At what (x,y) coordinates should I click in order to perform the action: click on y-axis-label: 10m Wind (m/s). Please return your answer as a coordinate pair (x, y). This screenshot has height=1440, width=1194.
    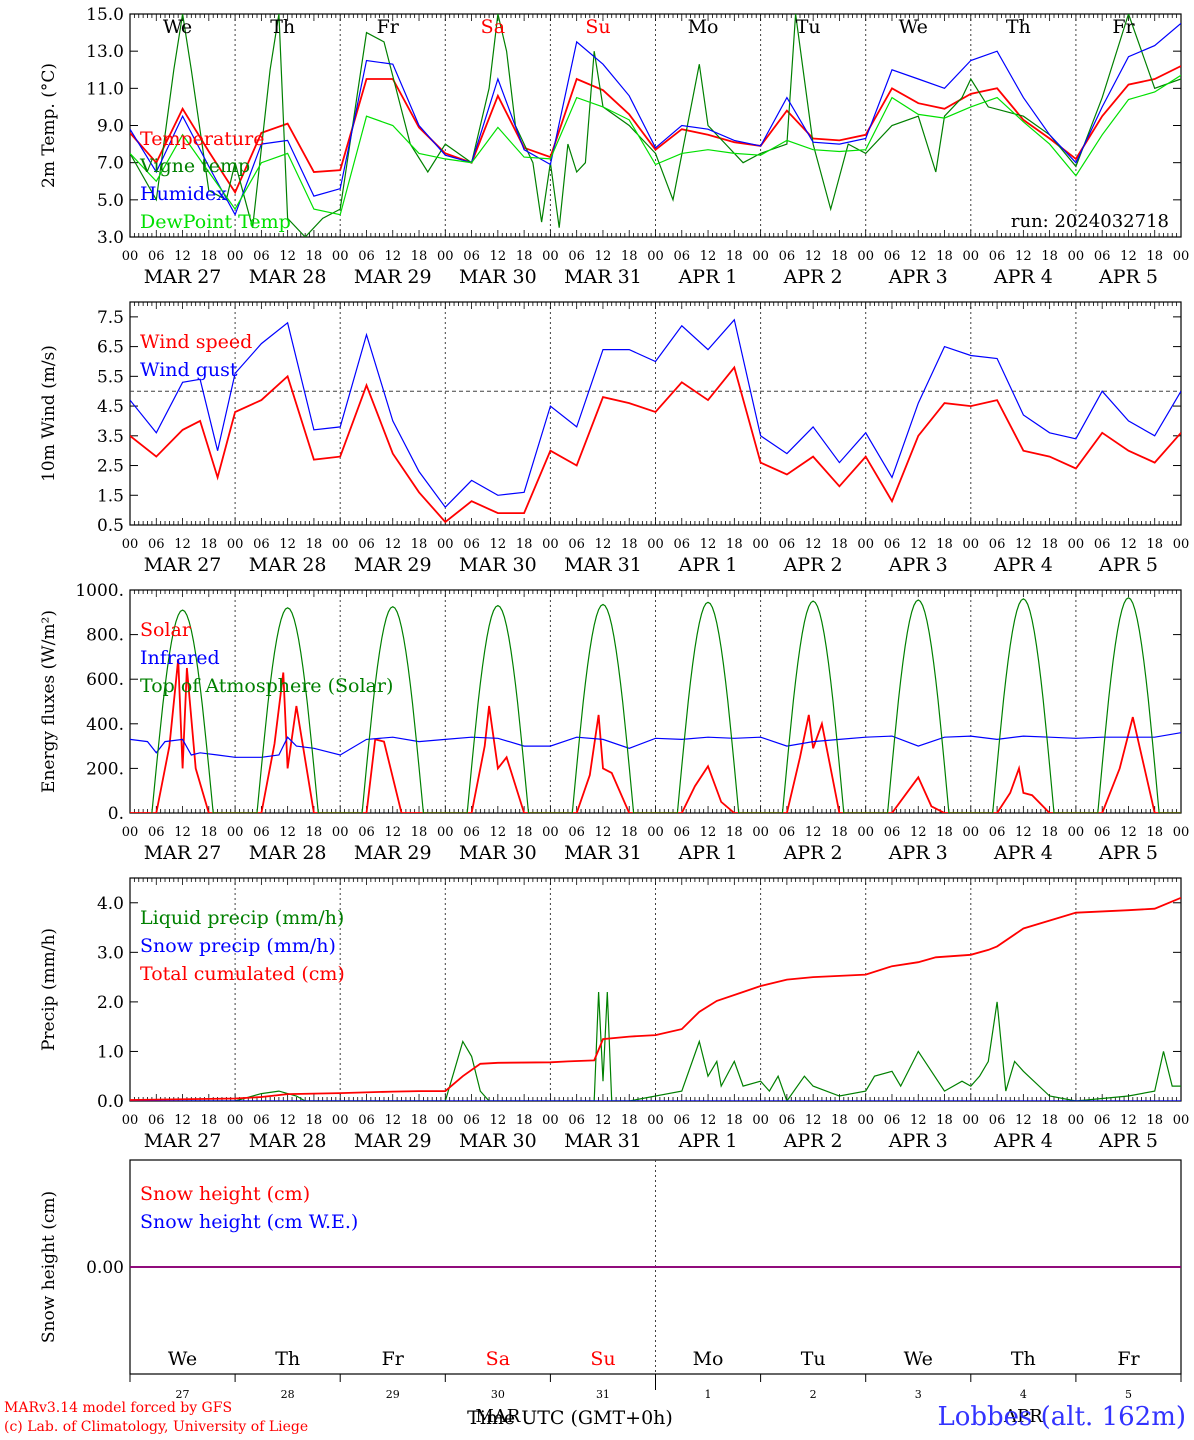
    Looking at the image, I should click on (49, 413).